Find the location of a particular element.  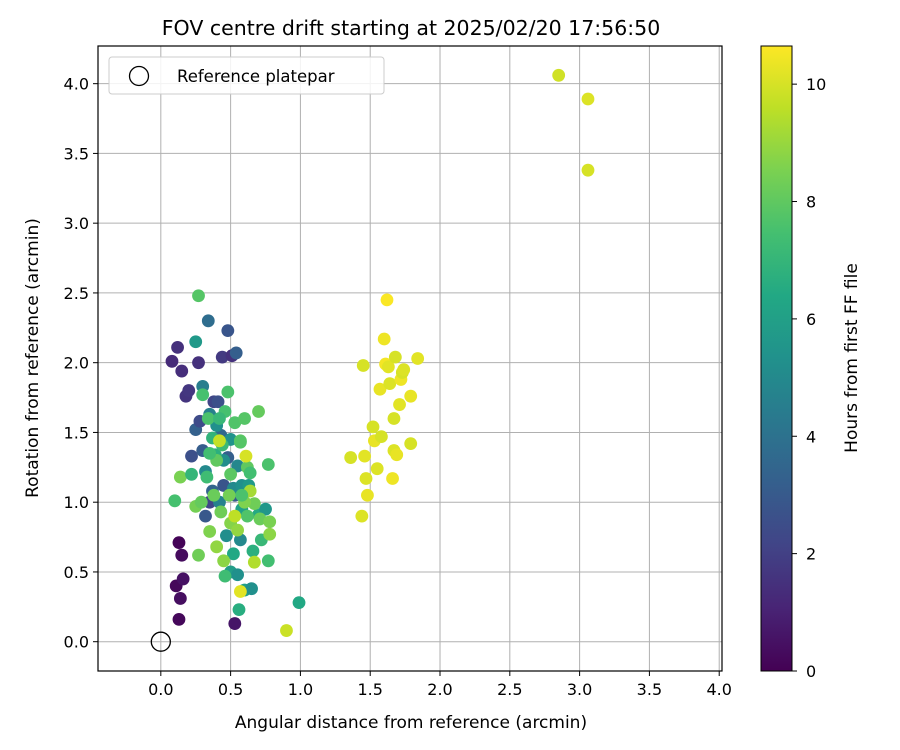

y-axis-ticks: 0.0 0.5 1.0 1.5 2.0 2.5 3.0 3.5 4.0 is located at coordinates (81, 363).